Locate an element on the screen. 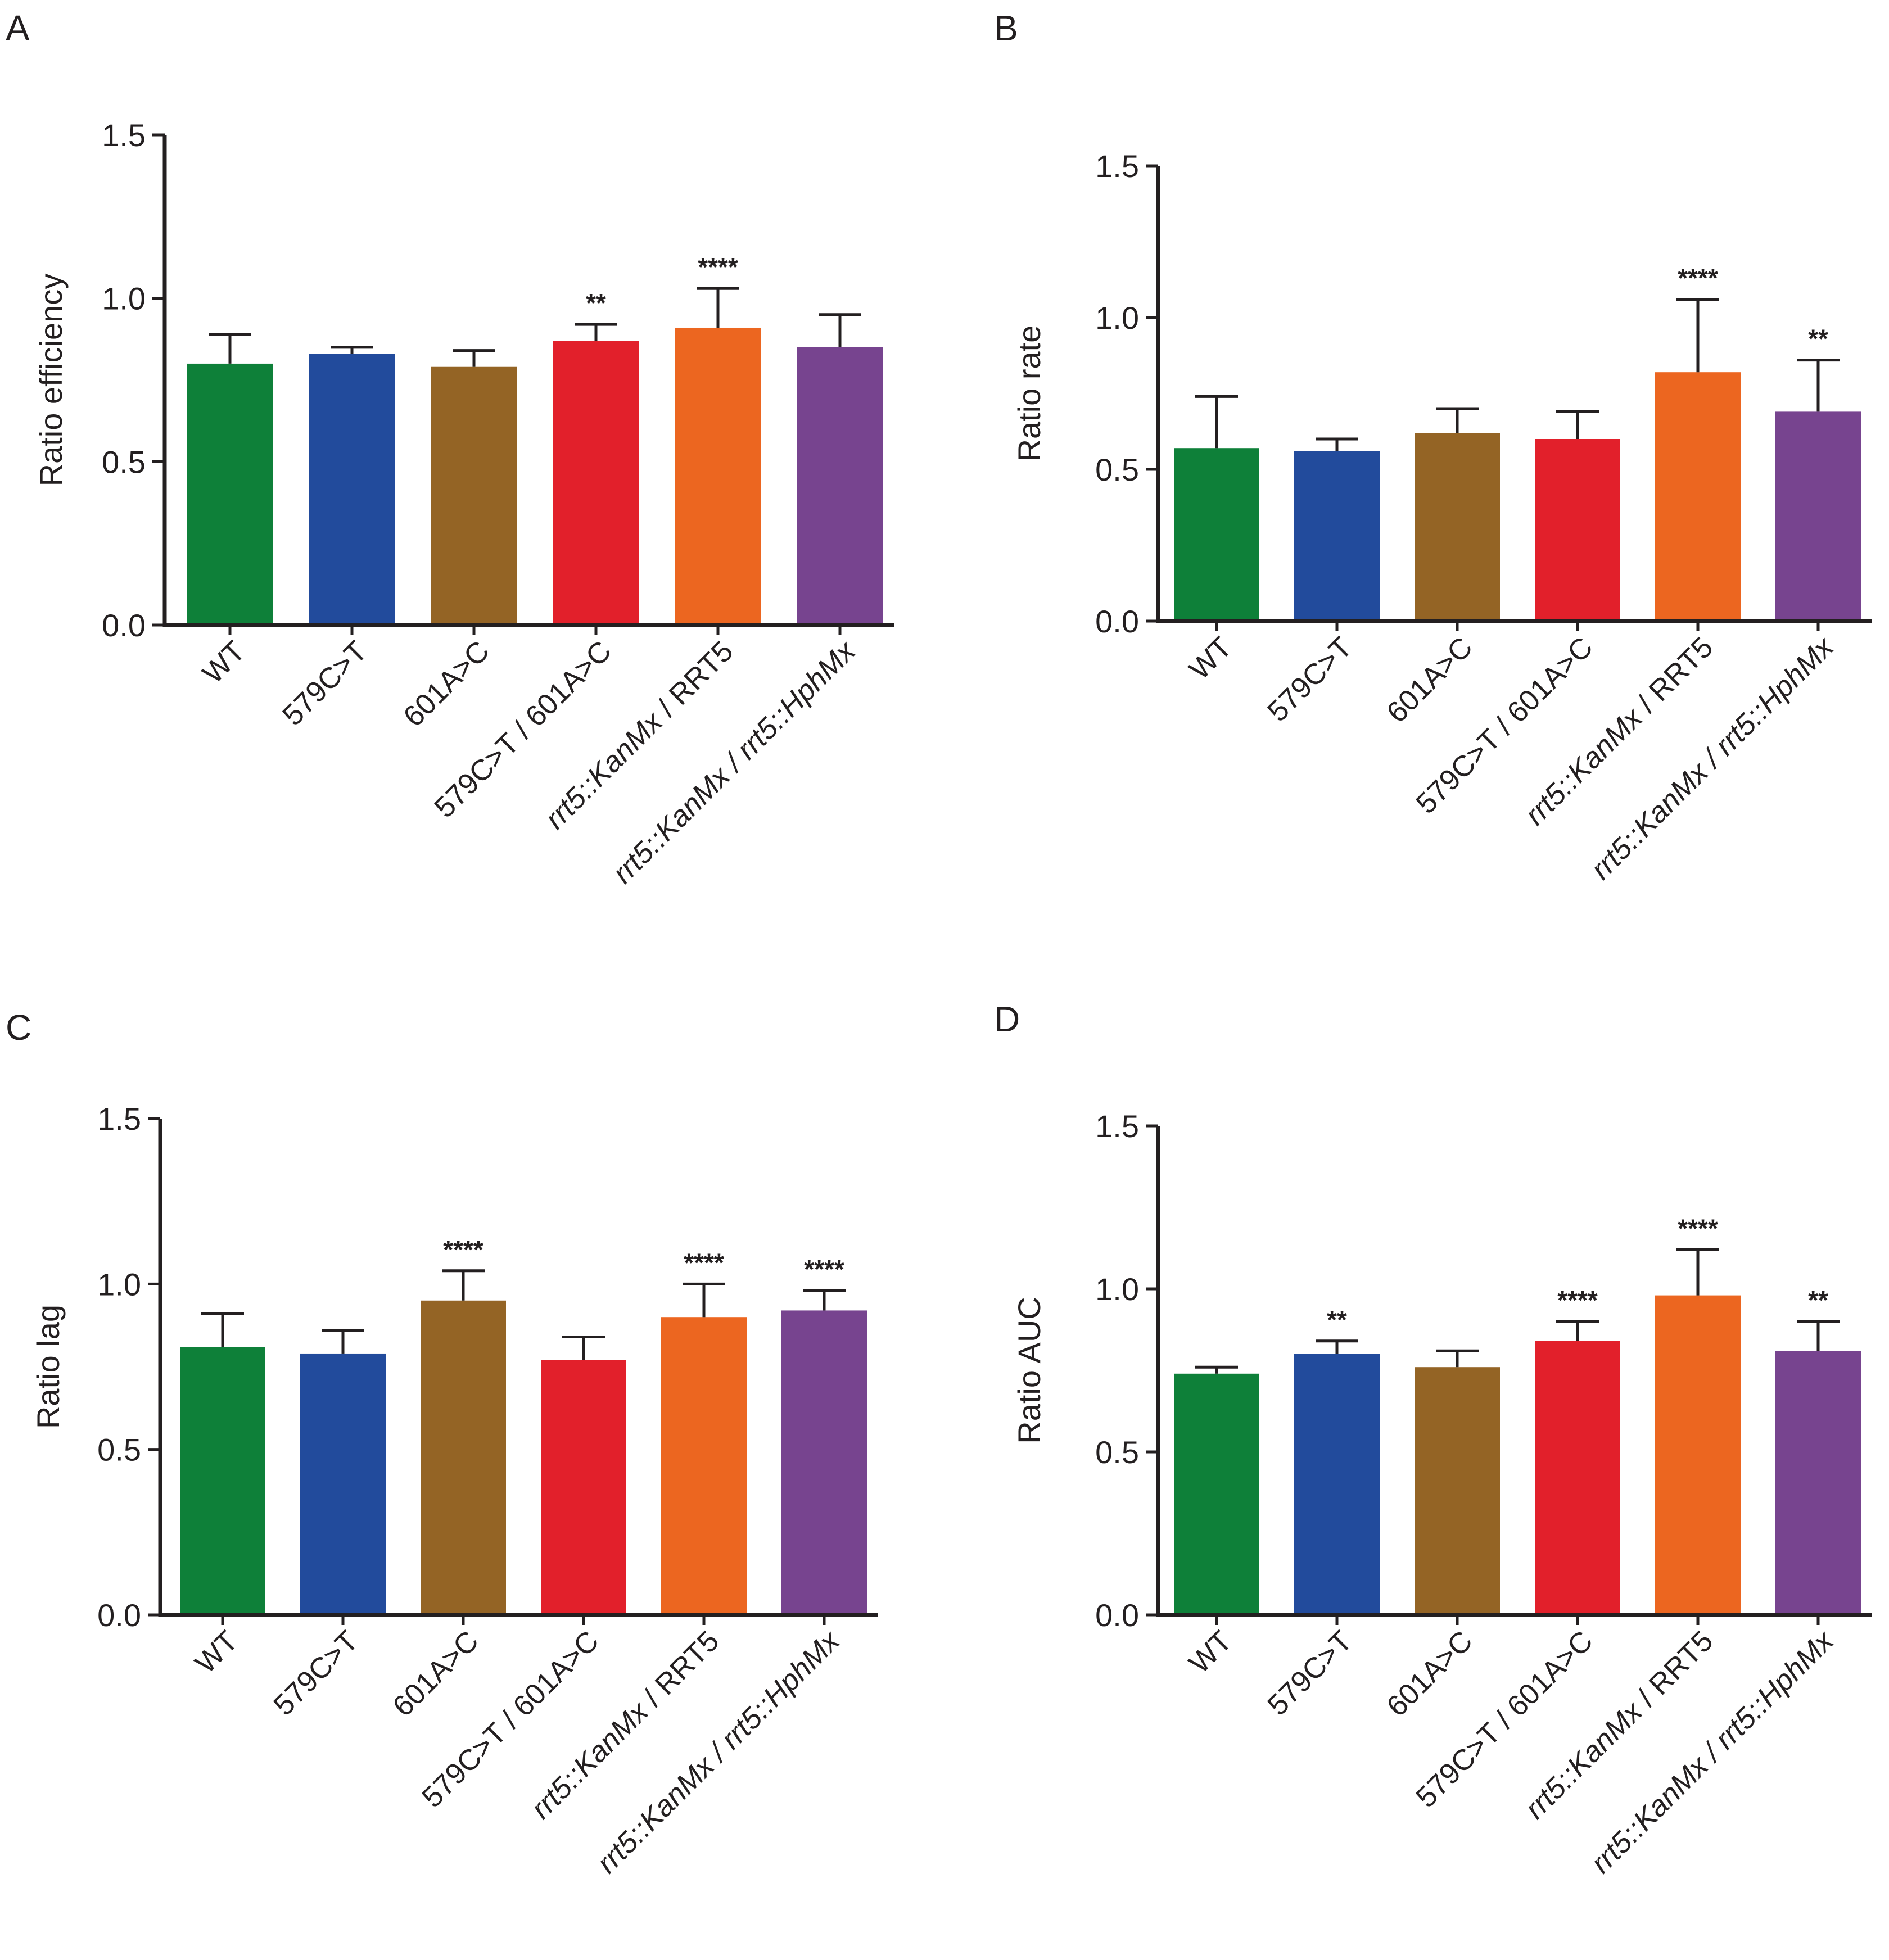  y-axis-title: Ratio lag is located at coordinates (48, 1367).